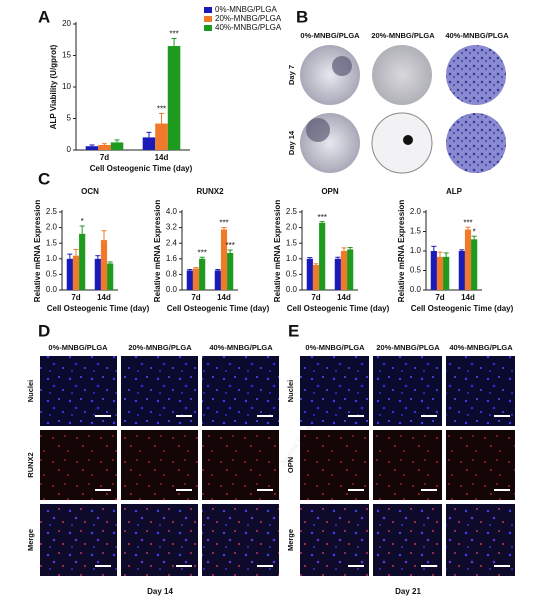 Image resolution: width=554 pixels, height=607 pixels. I want to click on y-tick-label: 4.0, so click(172, 211).